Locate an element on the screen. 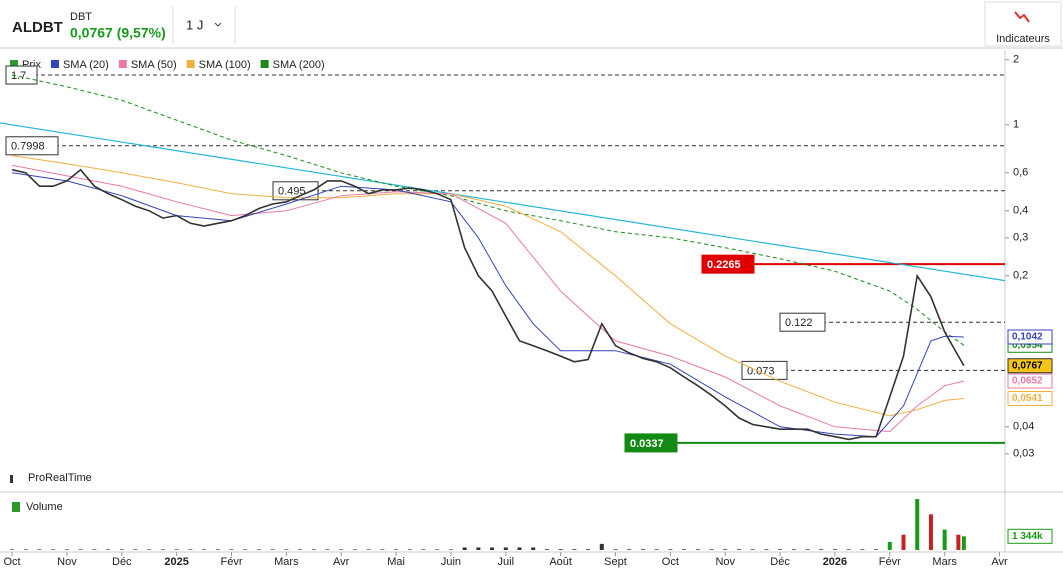  volume-last-label: 1 344k is located at coordinates (1027, 536).